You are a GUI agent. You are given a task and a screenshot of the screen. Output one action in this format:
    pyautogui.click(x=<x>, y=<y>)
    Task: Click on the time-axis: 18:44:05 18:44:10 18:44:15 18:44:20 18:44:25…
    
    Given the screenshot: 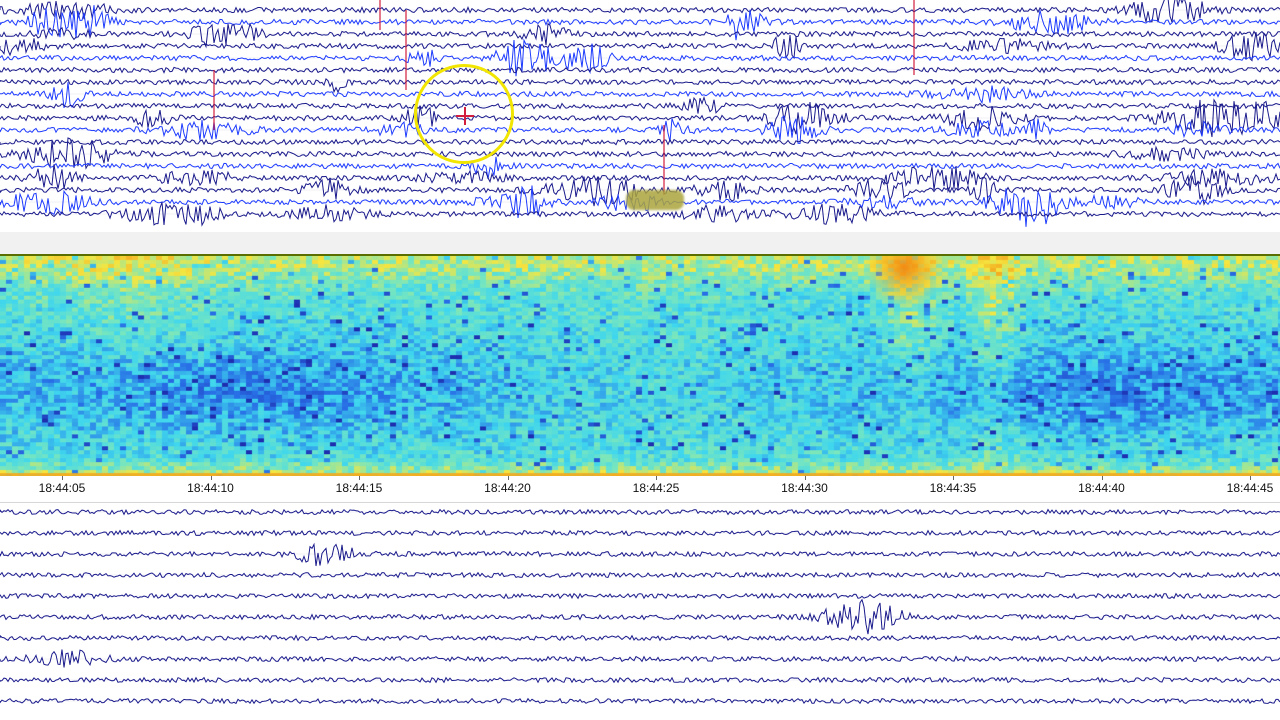 What is the action you would take?
    pyautogui.click(x=640, y=489)
    